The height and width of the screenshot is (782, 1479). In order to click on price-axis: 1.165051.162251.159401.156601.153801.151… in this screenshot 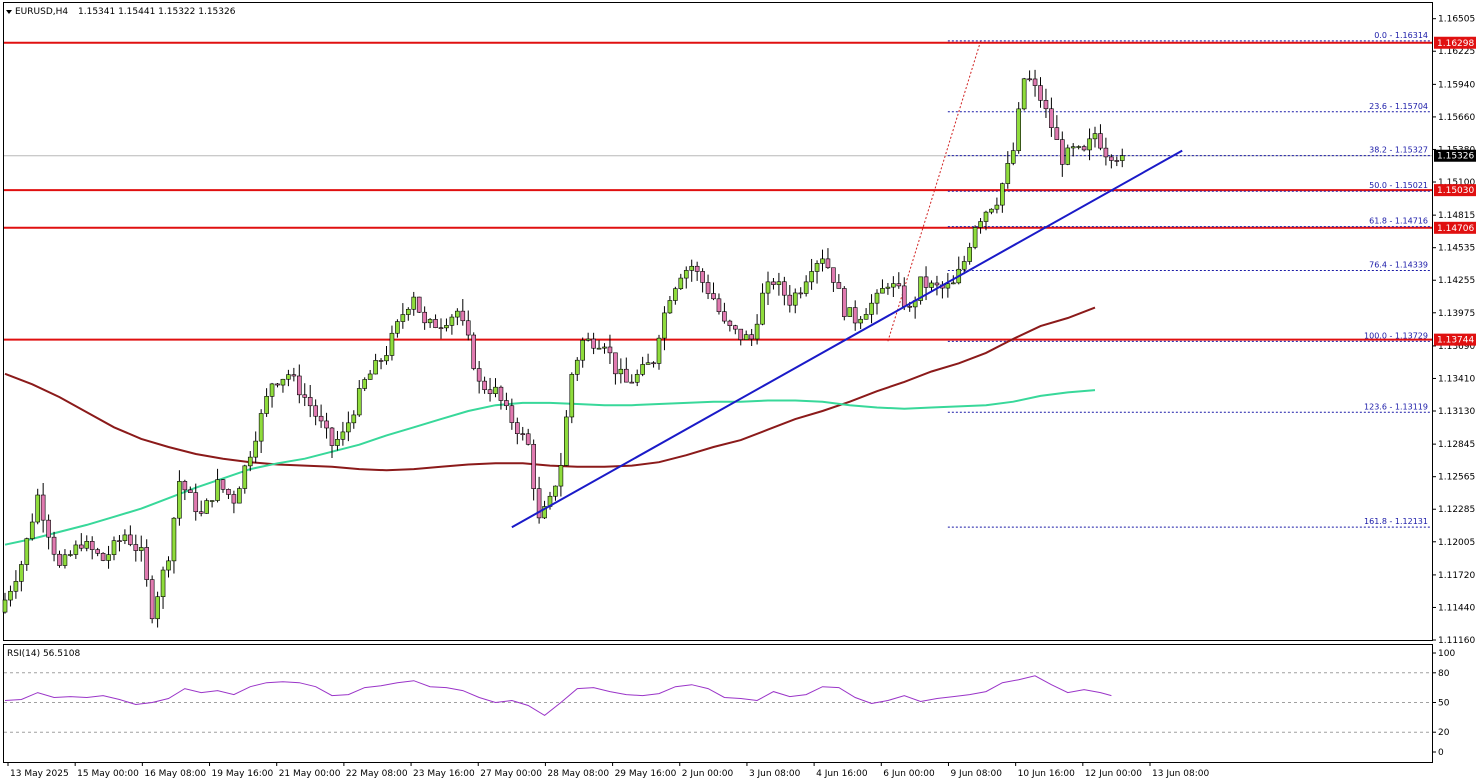, I will do `click(1453, 330)`.